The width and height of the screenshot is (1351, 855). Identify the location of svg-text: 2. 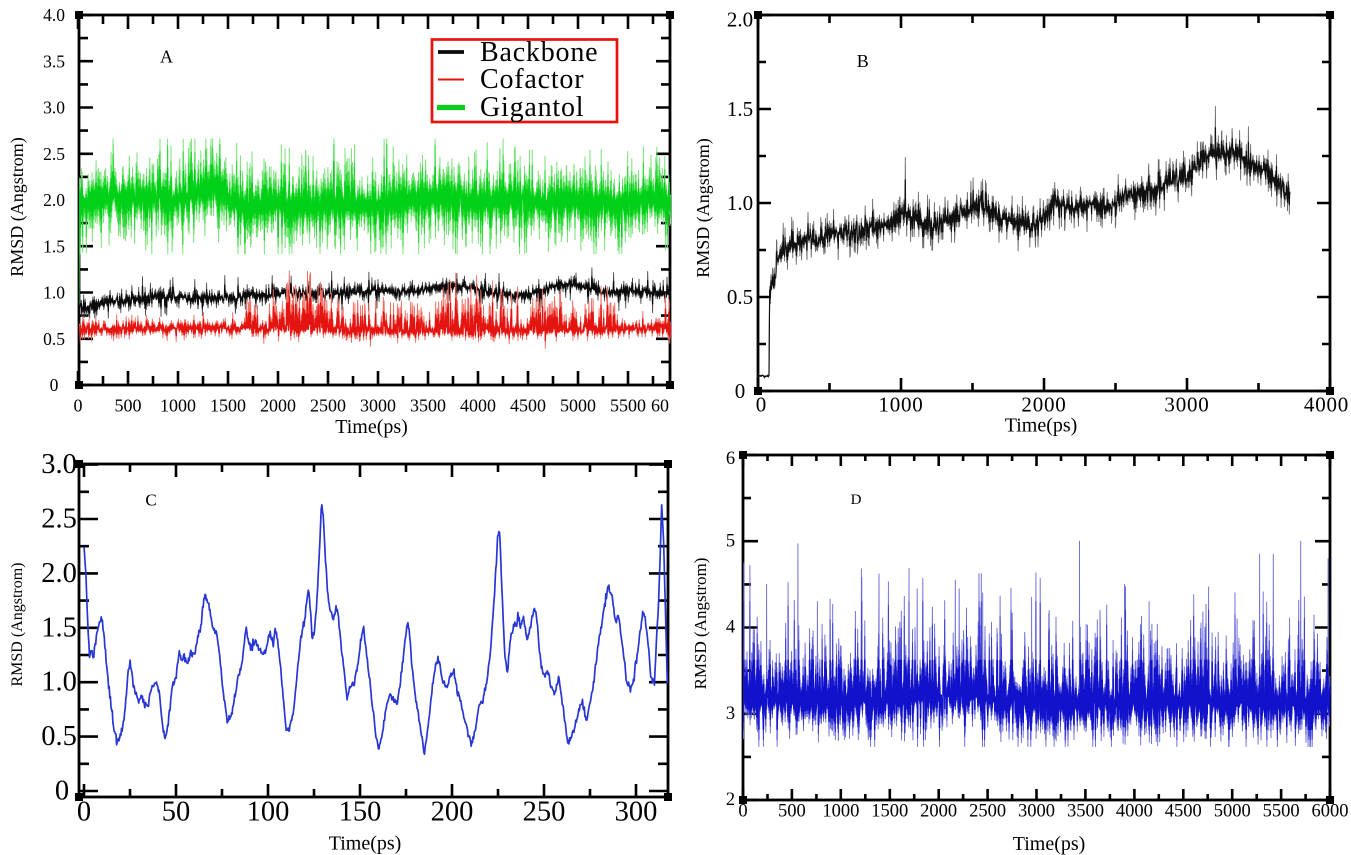
(730, 800).